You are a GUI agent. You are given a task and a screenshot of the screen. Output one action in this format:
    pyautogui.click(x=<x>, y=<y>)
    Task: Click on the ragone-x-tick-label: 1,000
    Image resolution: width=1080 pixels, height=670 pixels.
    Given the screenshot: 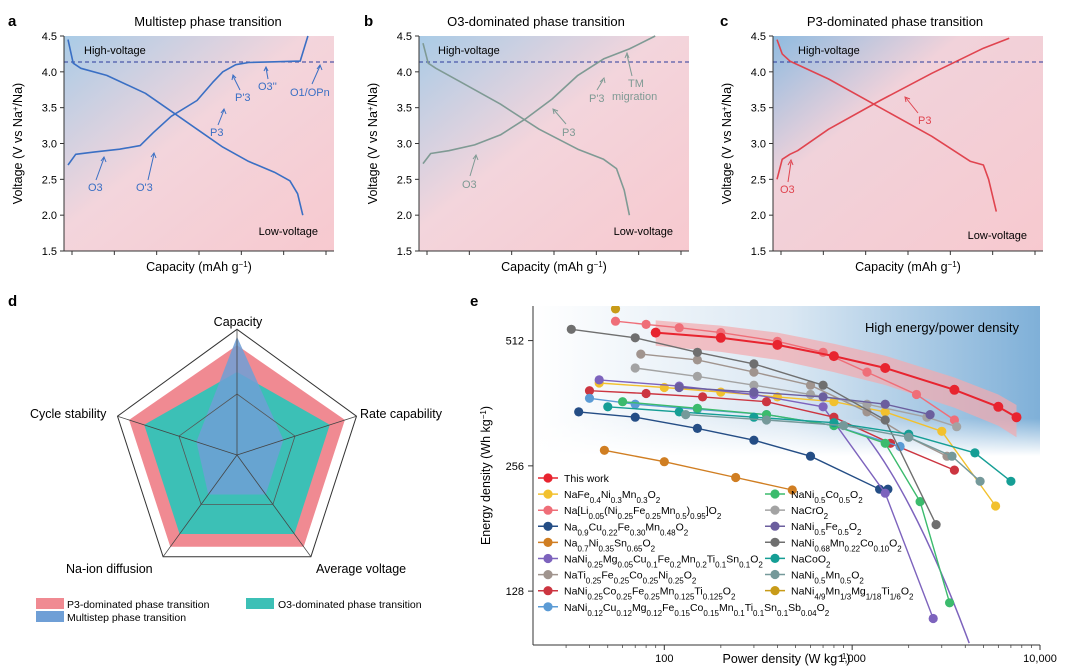 What is the action you would take?
    pyautogui.click(x=852, y=659)
    